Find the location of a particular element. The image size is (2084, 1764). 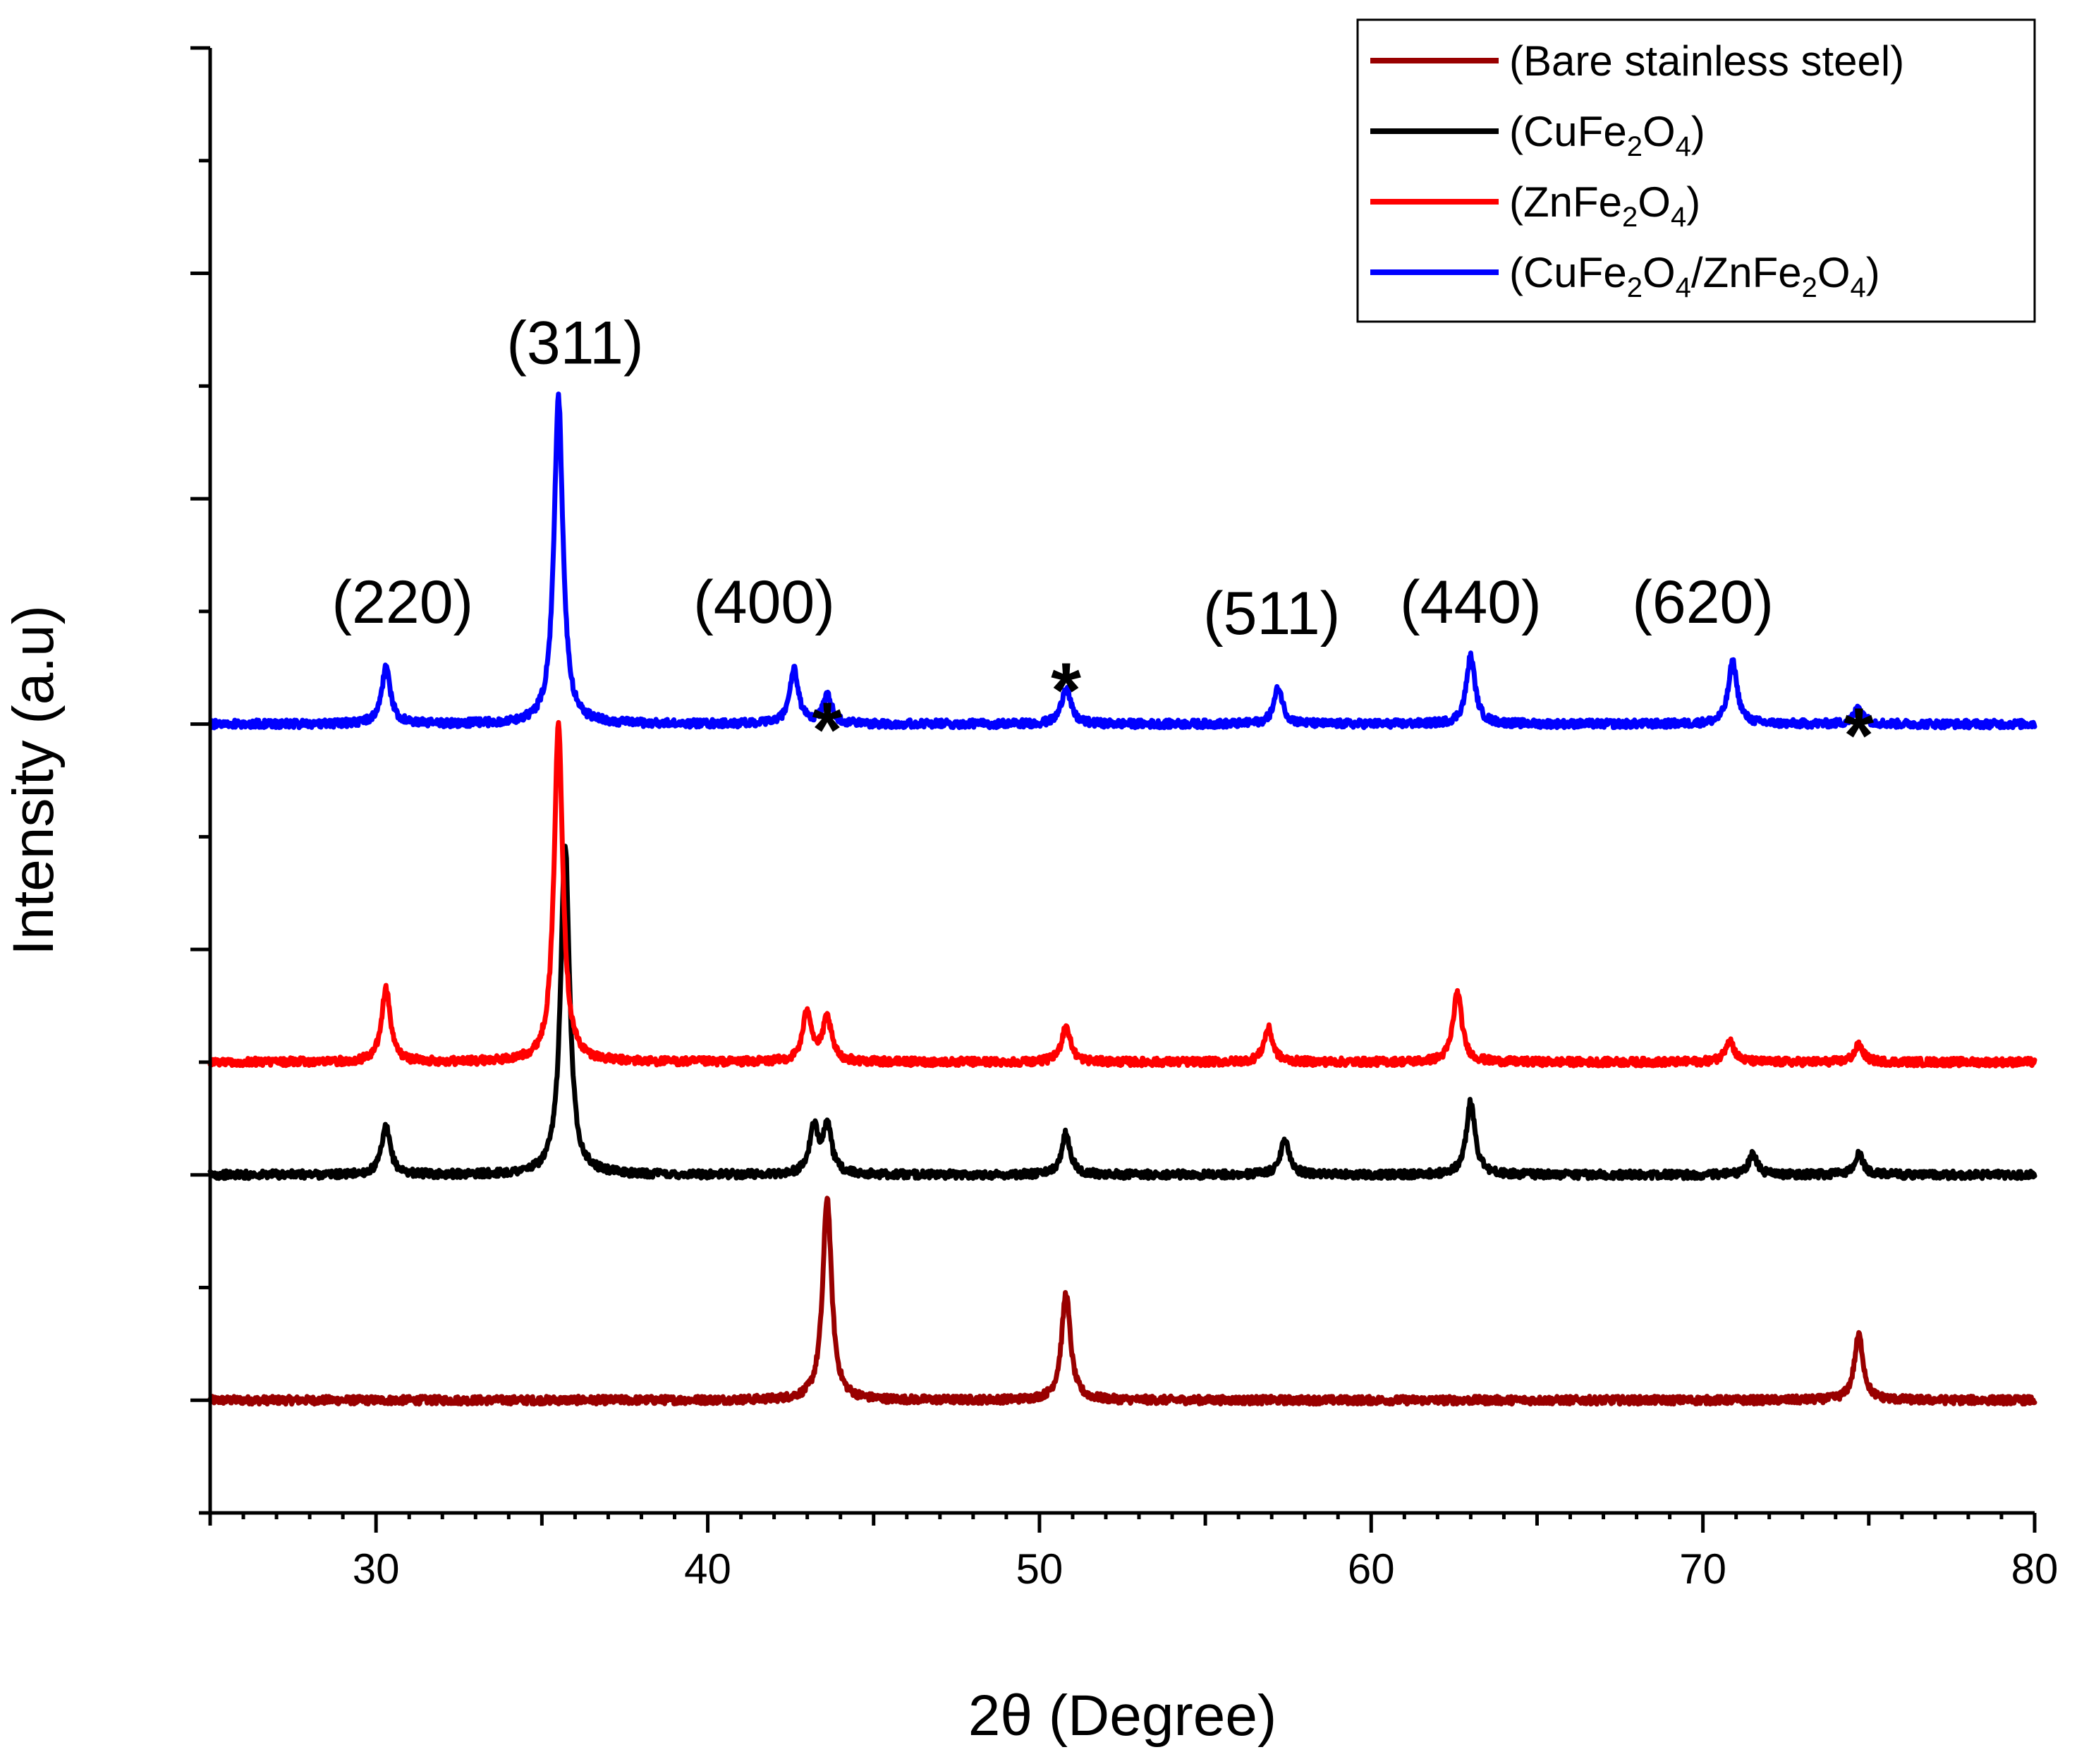

peak-annotation: (311) is located at coordinates (574, 343).